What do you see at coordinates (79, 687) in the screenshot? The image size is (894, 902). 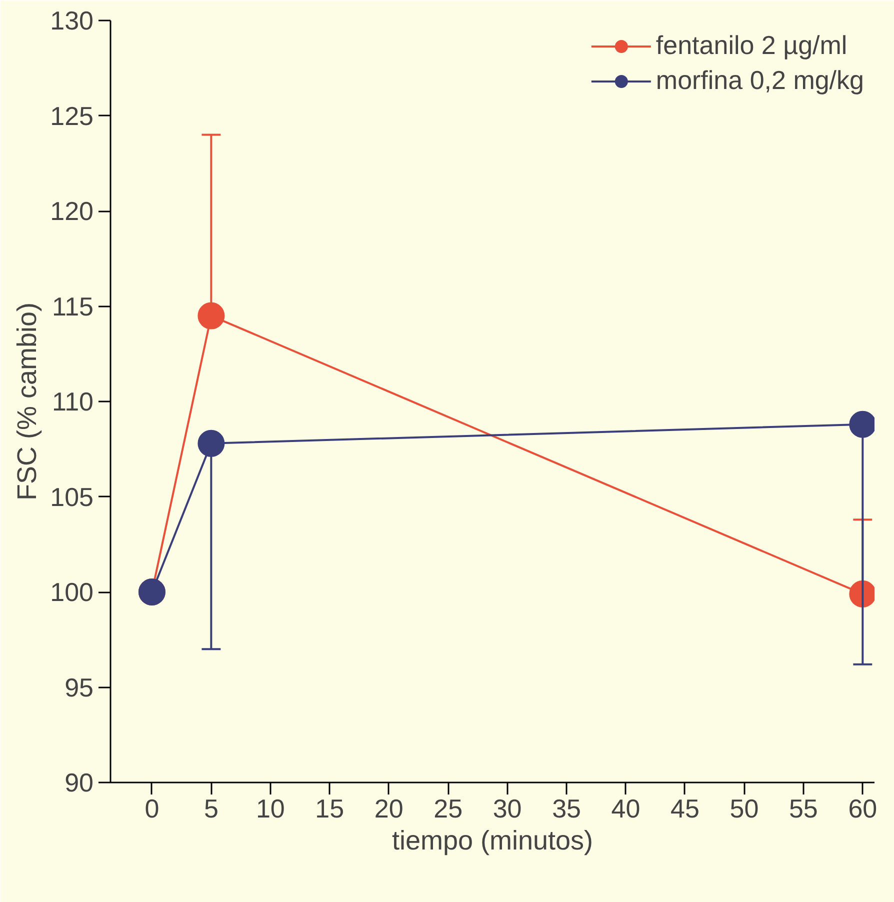 I see `y-tick-label: 95` at bounding box center [79, 687].